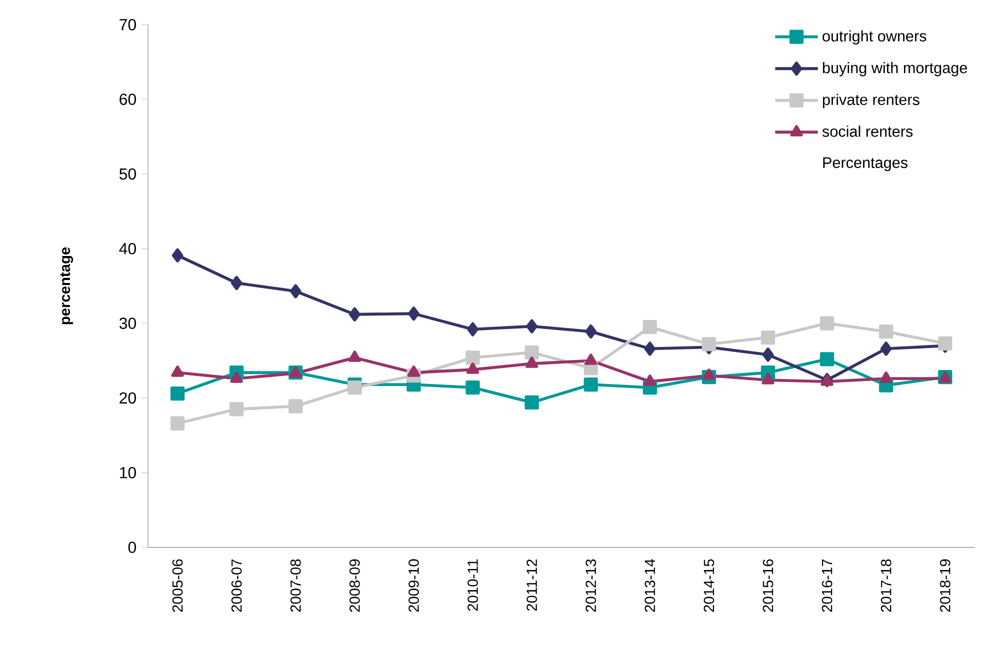 This screenshot has height=650, width=990. What do you see at coordinates (127, 248) in the screenshot?
I see `y-tick-label: 40` at bounding box center [127, 248].